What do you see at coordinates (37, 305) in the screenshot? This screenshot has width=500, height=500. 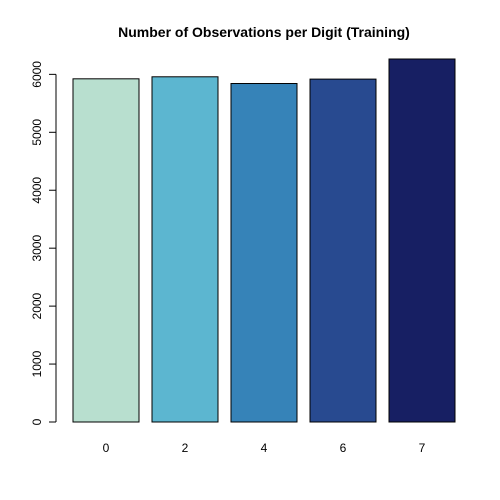 I see `y-tick-label-2000: 2000` at bounding box center [37, 305].